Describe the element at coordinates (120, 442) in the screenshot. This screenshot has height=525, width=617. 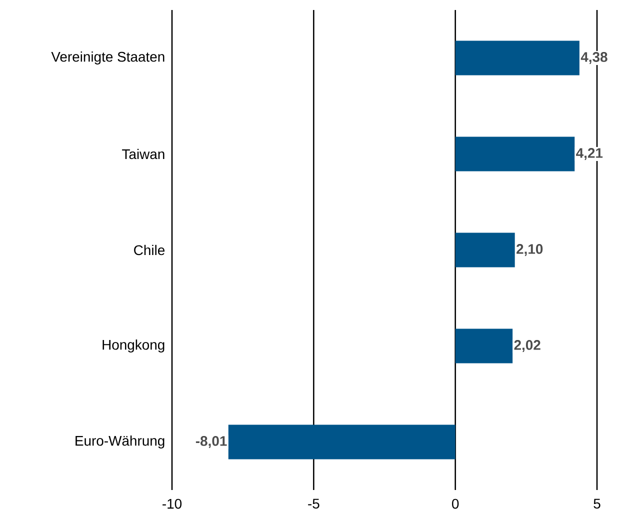
I see `y-tick-label: Euro-Währung` at that location.